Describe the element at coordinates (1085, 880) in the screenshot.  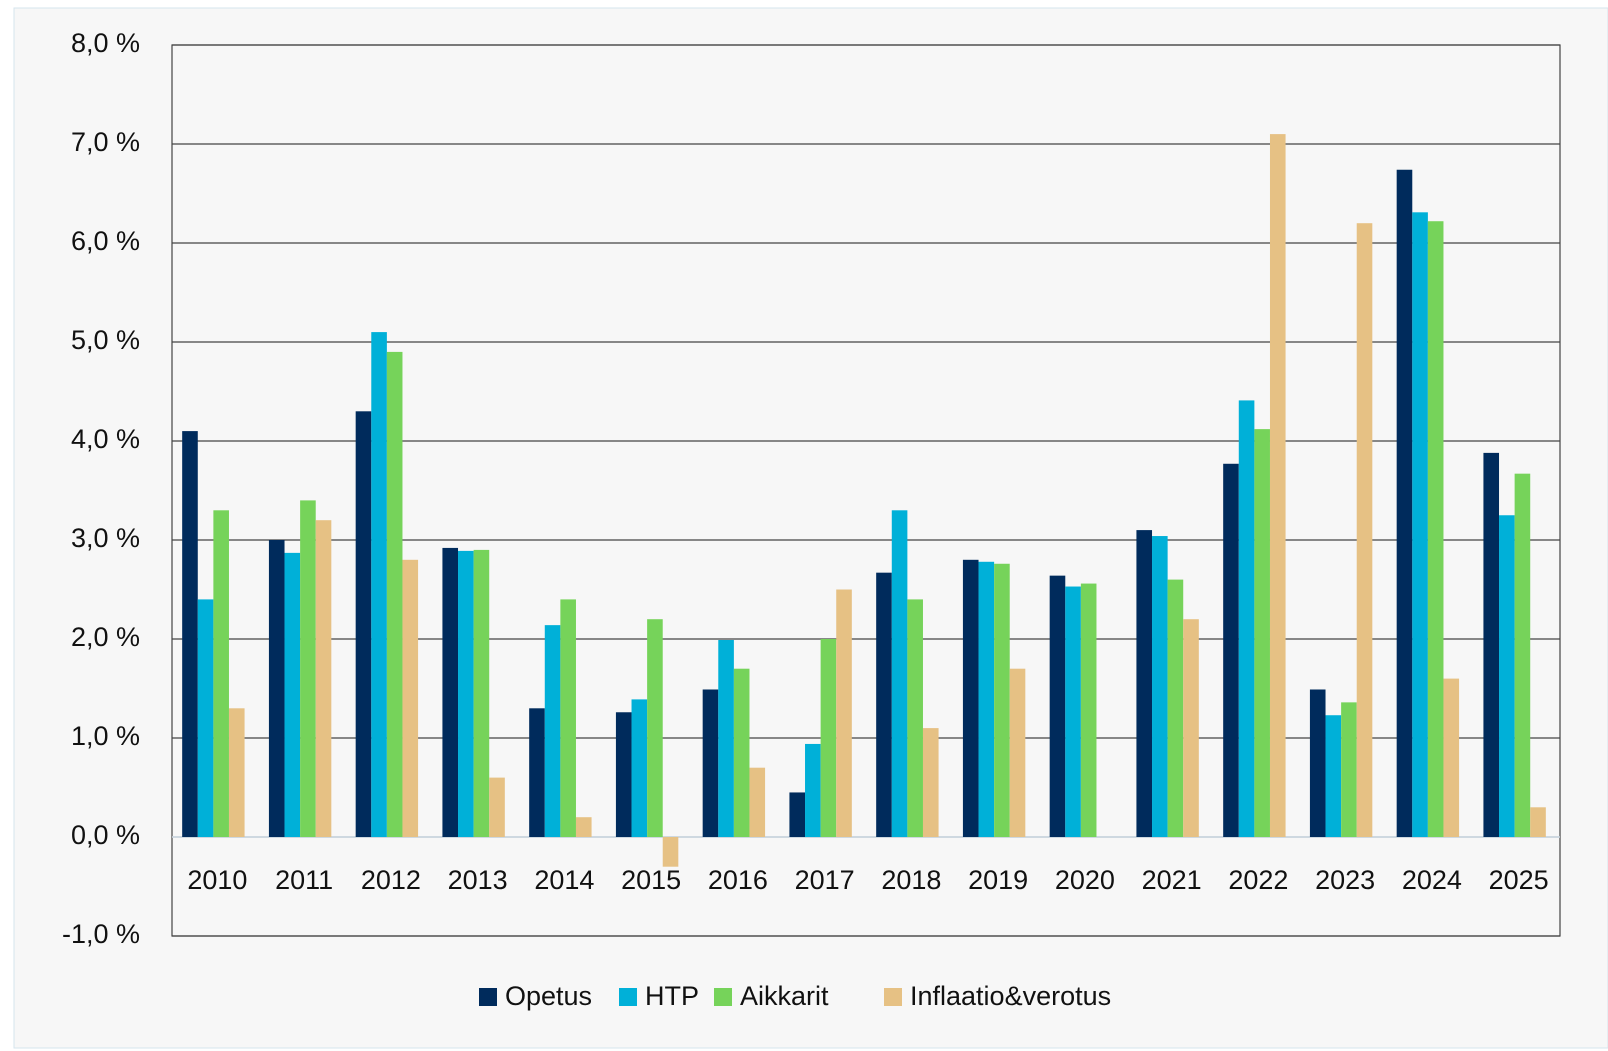
I see `x-tick-label: 2020` at that location.